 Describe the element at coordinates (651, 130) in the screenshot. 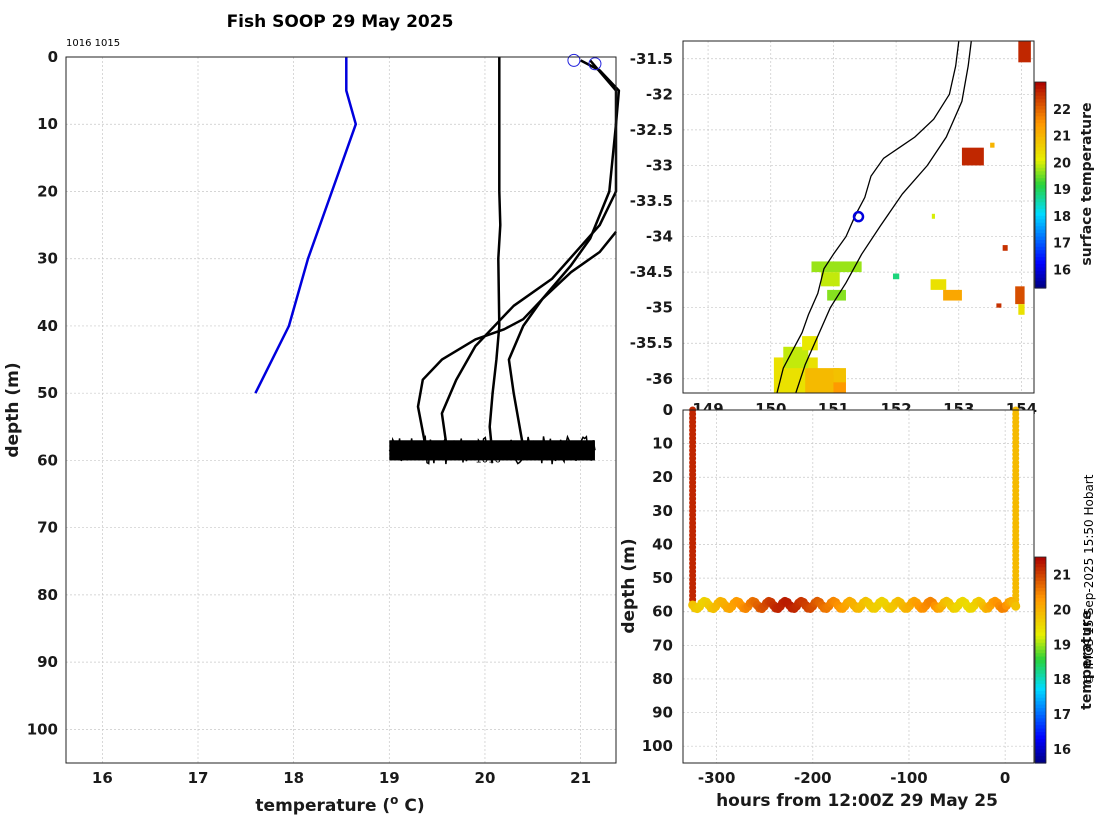

I see `lat-tick-label: -32.5` at that location.